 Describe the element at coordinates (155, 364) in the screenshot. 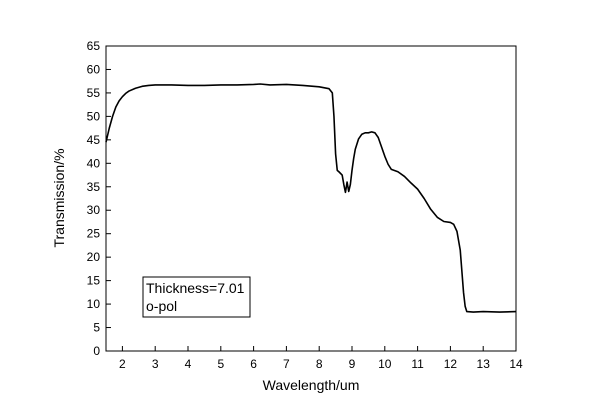

I see `x-tick-label: 3` at that location.